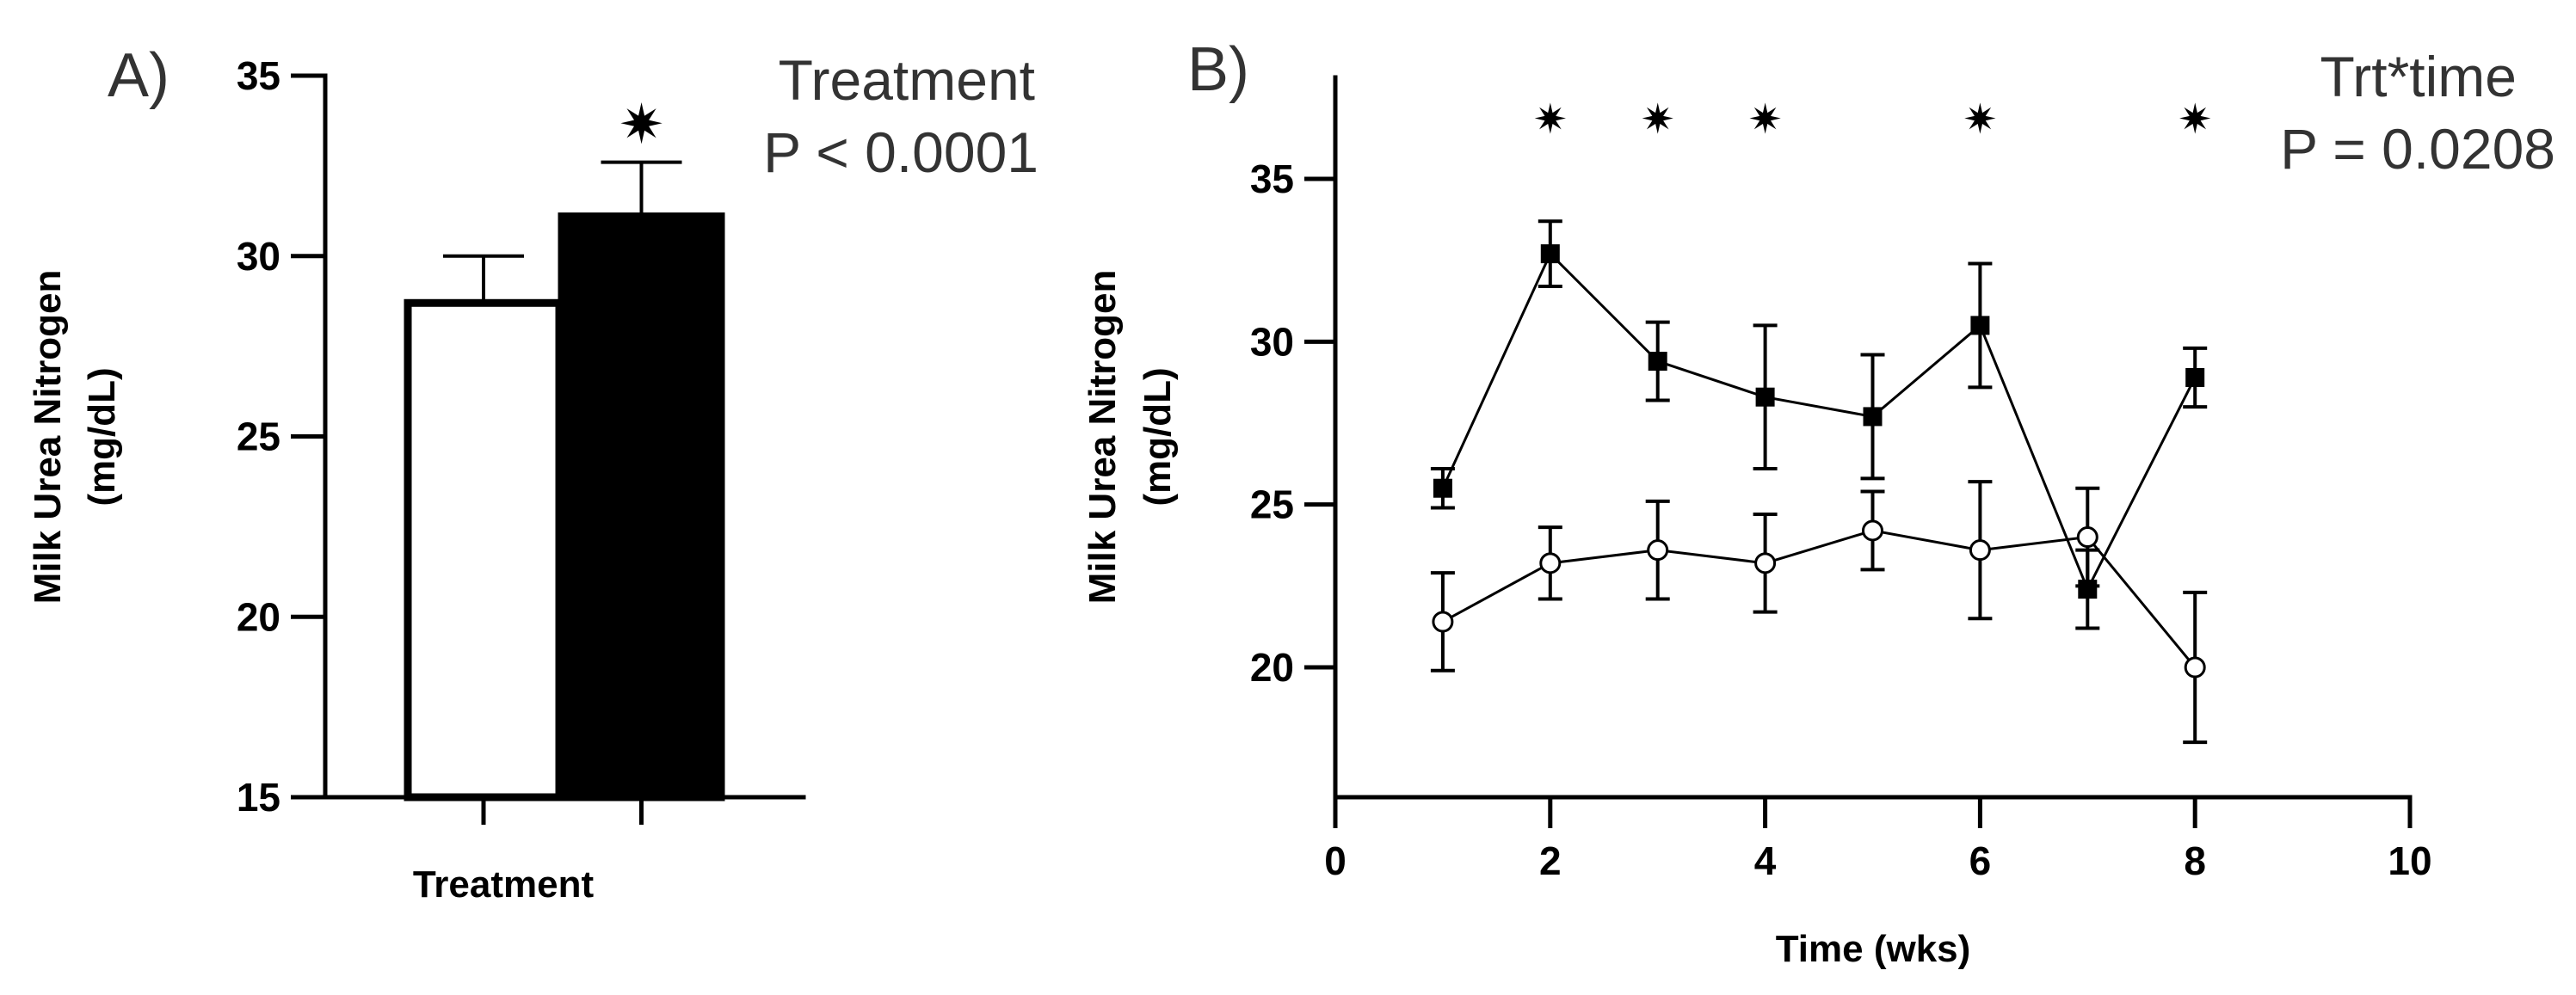 This screenshot has width=2576, height=995. Describe the element at coordinates (1819, 422) in the screenshot. I see `panel-b-line-treated` at that location.